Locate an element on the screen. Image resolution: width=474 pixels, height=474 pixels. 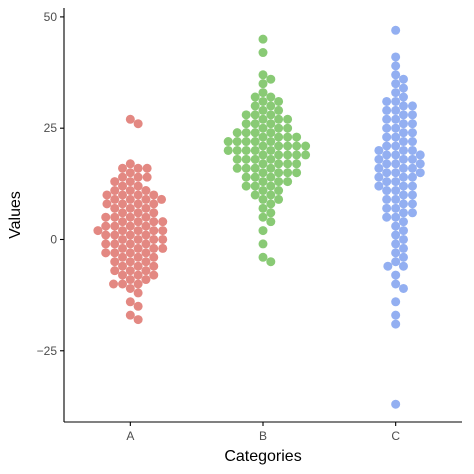
x-axis-title: Categories is located at coordinates (262, 456).